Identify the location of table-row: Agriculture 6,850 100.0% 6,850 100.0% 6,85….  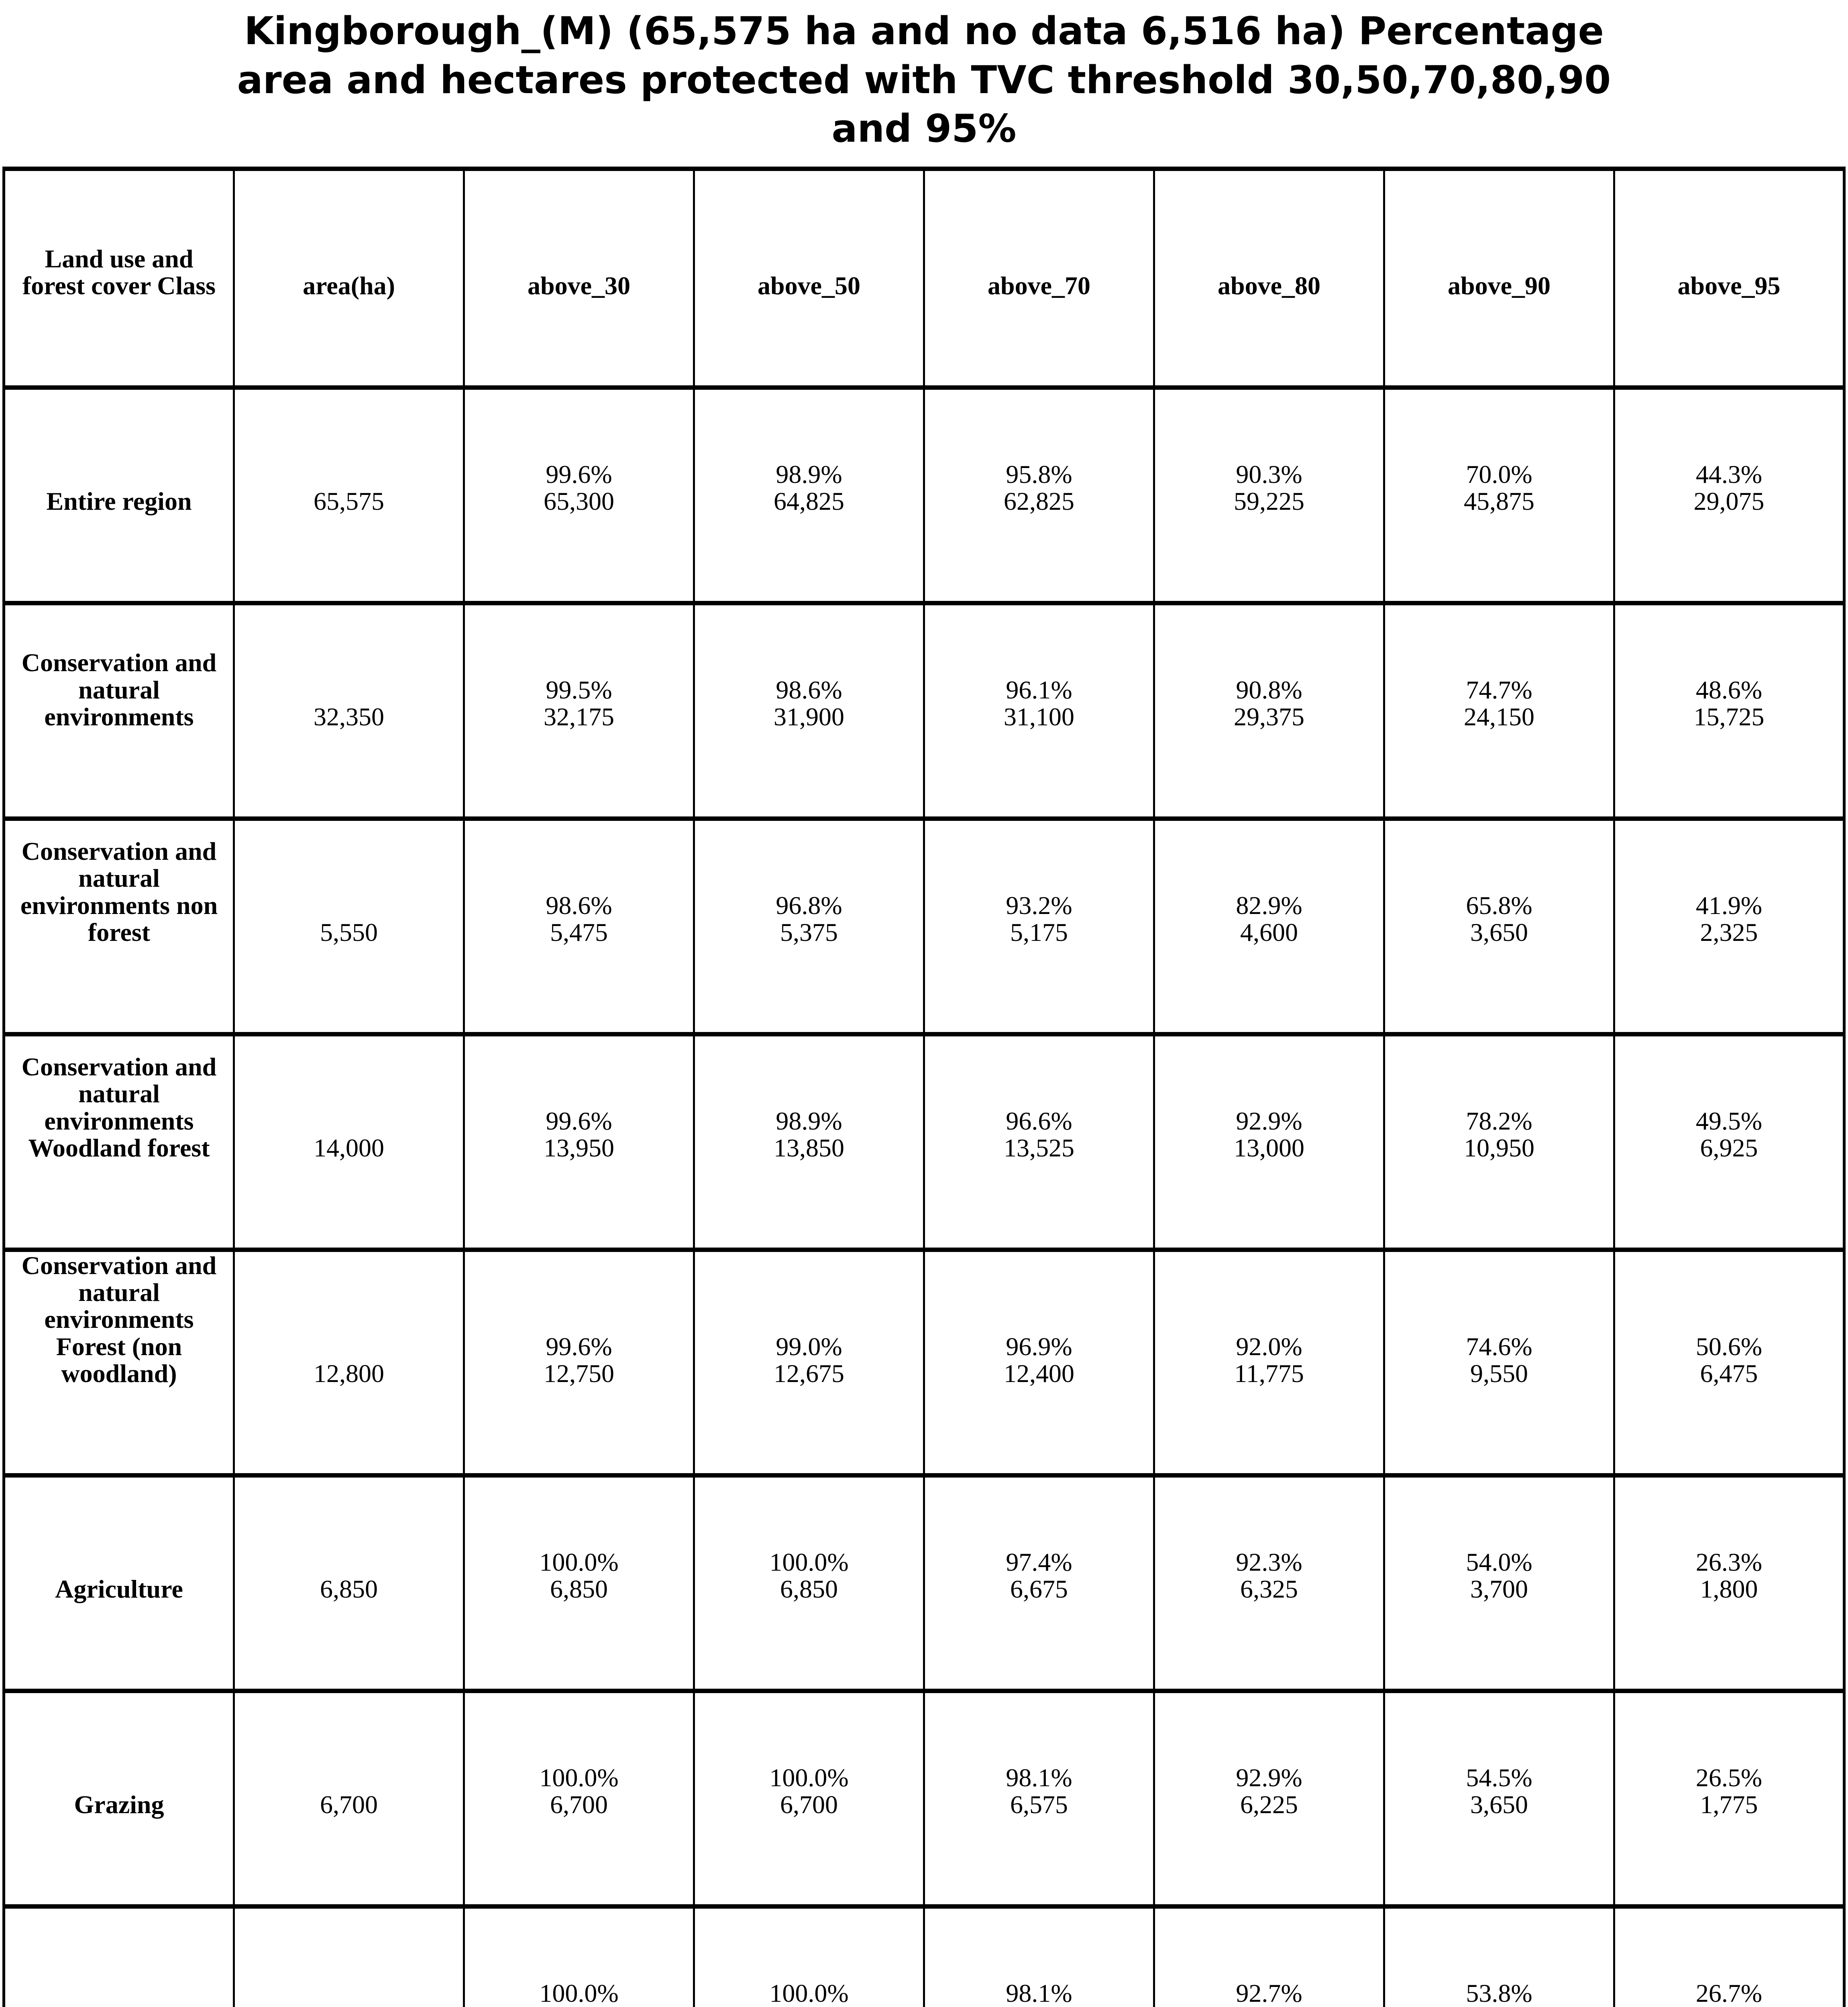
(924, 1583).